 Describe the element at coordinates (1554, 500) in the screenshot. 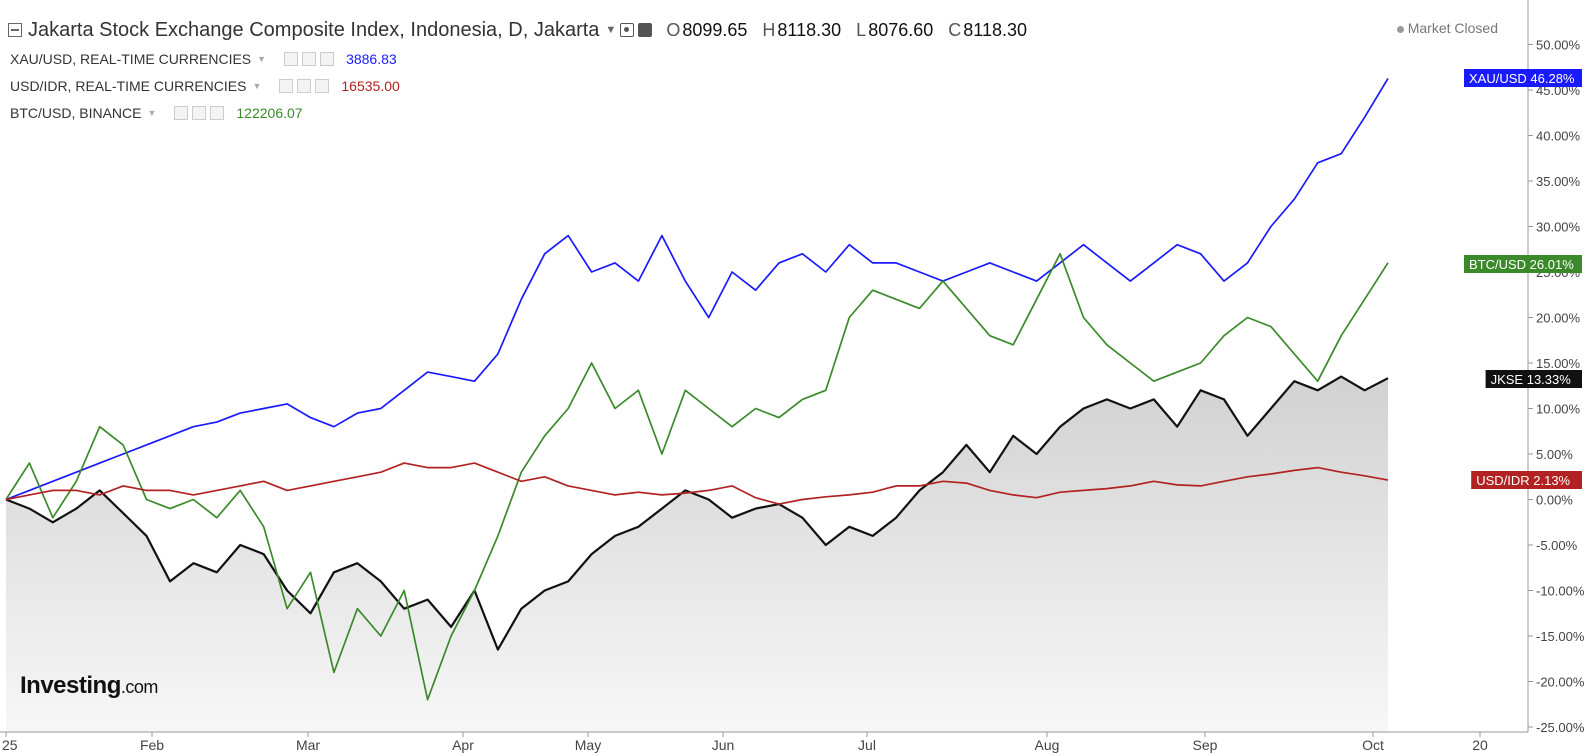

I see `y-tick-label: 0.00%` at that location.